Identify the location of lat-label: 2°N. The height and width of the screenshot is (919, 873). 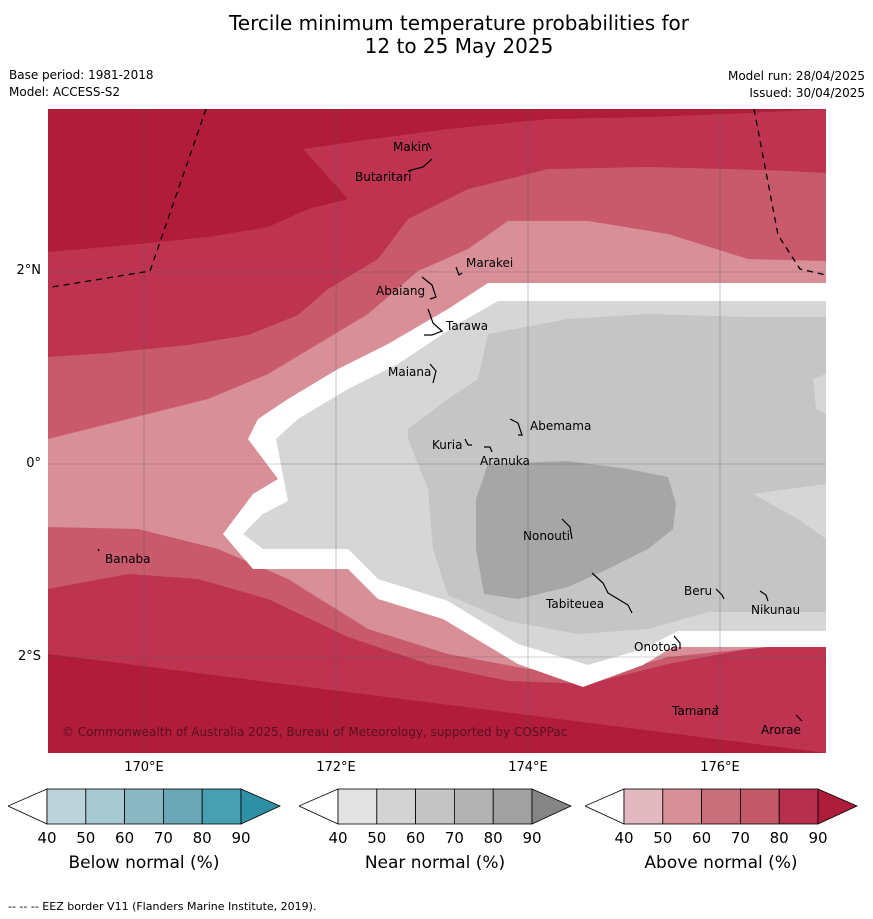
(29, 270).